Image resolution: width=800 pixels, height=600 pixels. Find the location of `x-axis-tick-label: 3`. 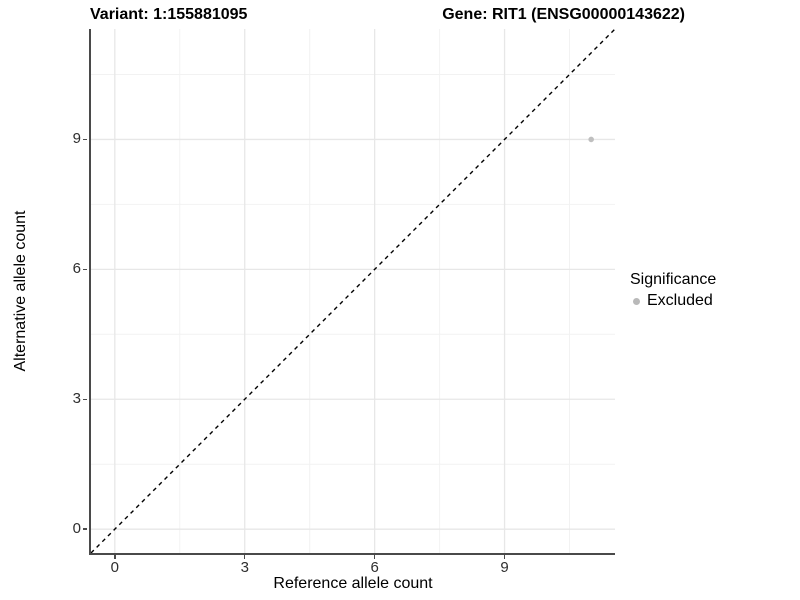

x-axis-tick-label: 3 is located at coordinates (244, 567).